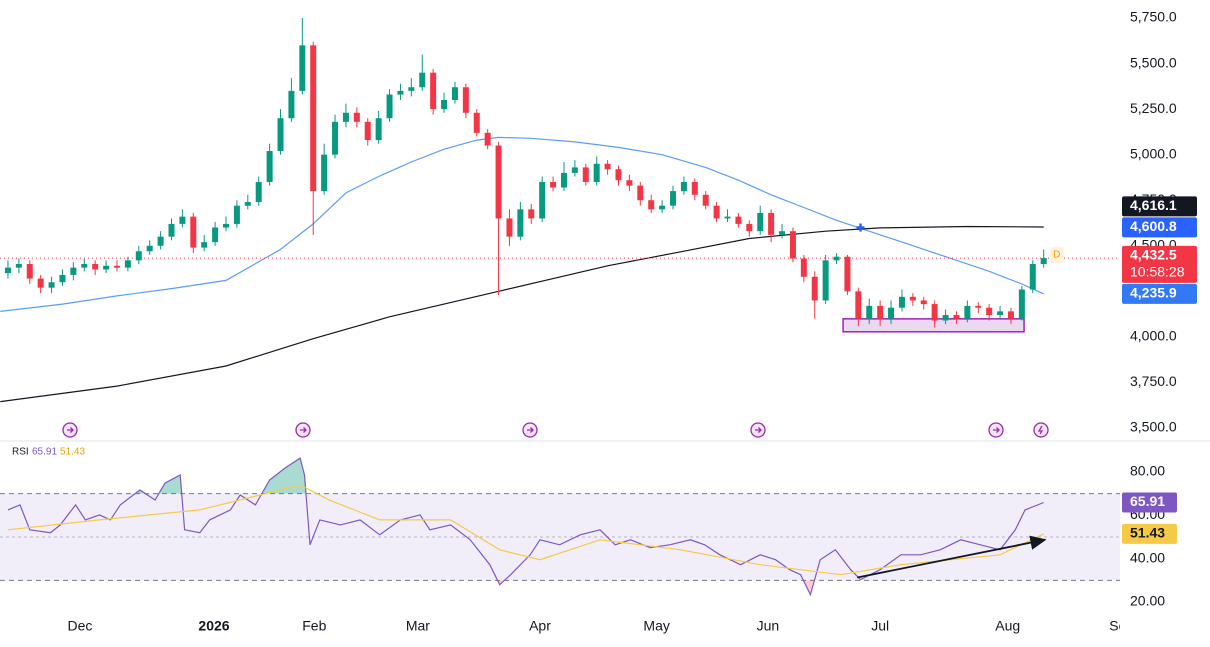 Image resolution: width=1210 pixels, height=647 pixels. Describe the element at coordinates (1153, 255) in the screenshot. I see `price-badge-label: 4,432.5` at that location.